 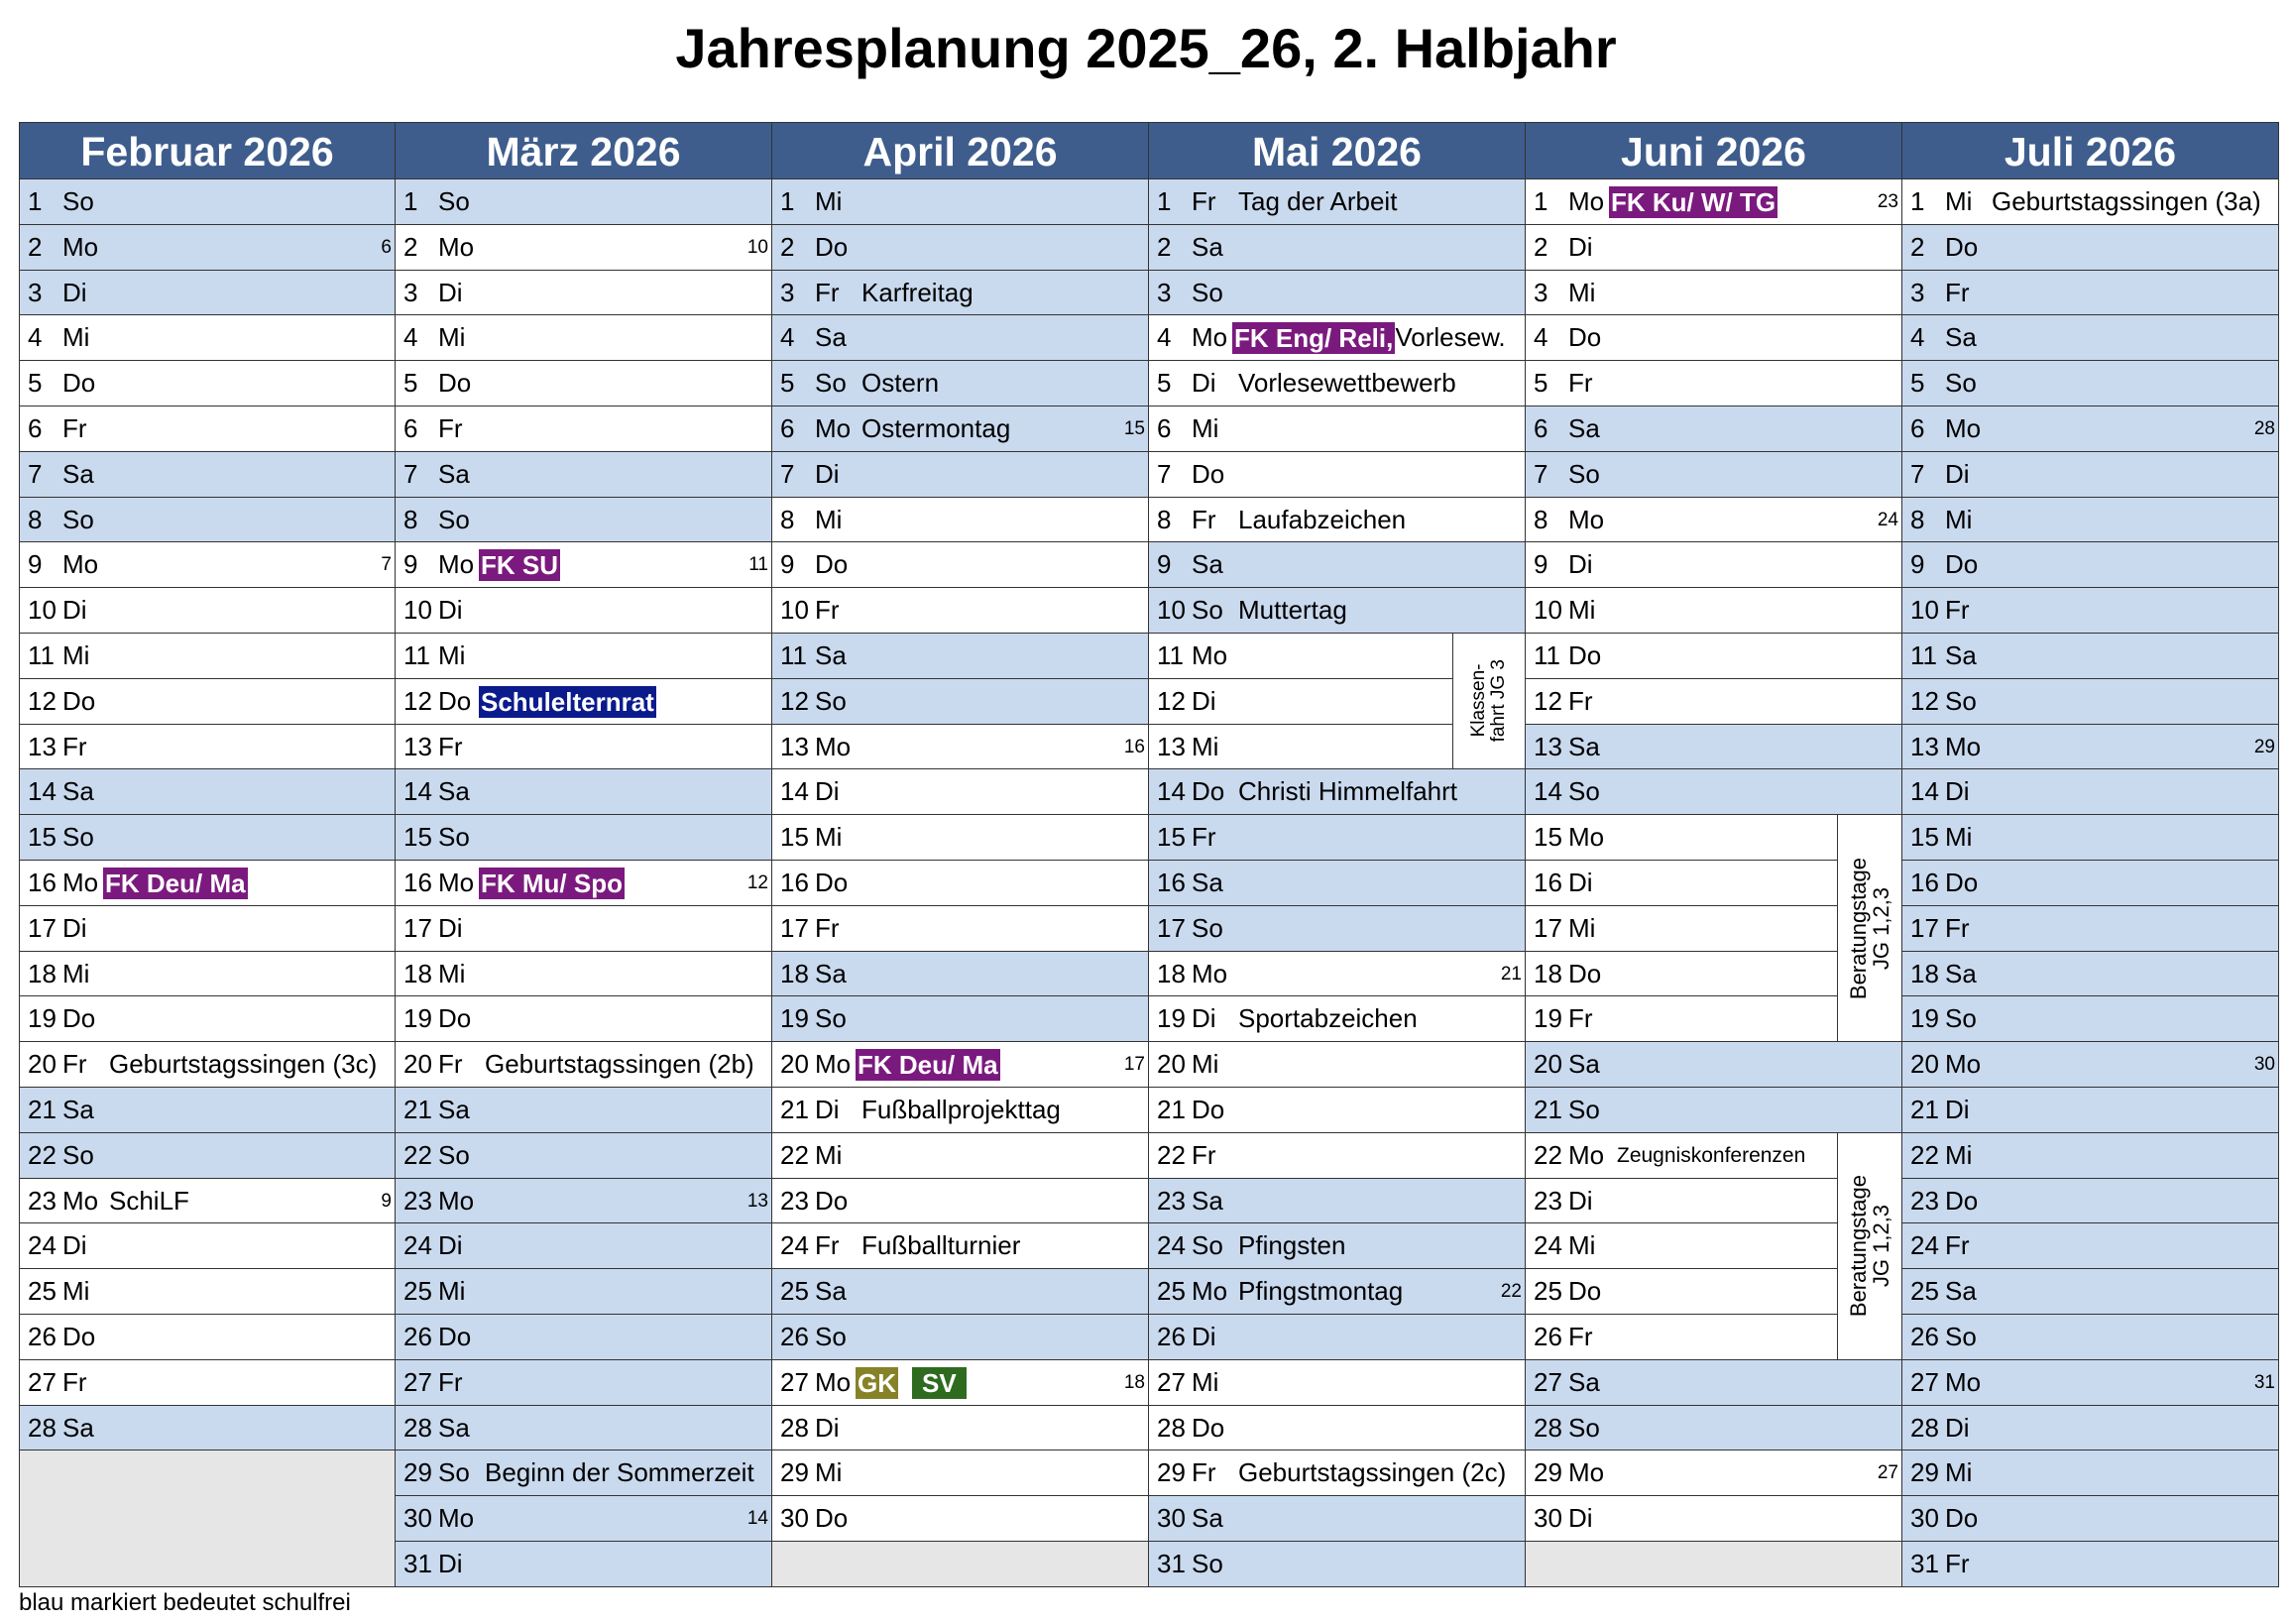 What do you see at coordinates (2090, 747) in the screenshot?
I see `day-cell: 13 Mo 29` at bounding box center [2090, 747].